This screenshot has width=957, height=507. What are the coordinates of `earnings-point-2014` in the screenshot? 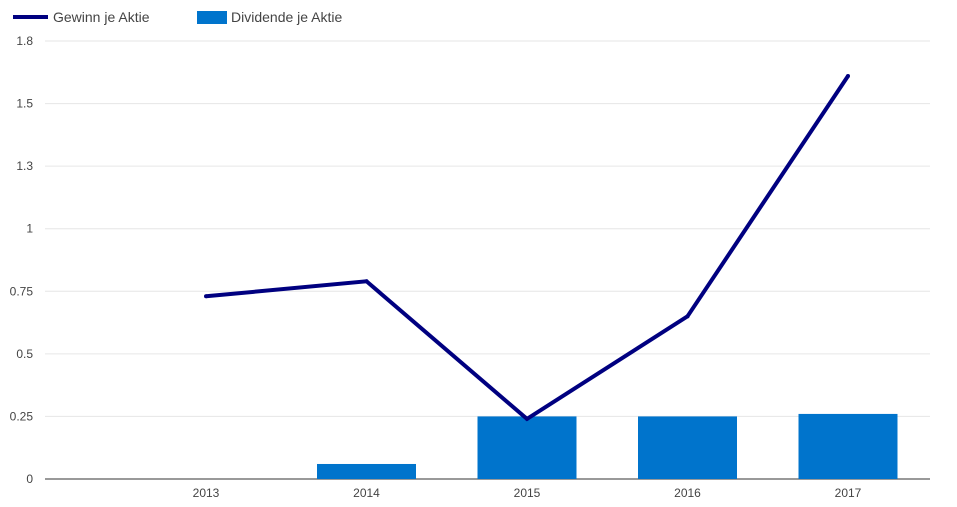 It's located at (366, 281).